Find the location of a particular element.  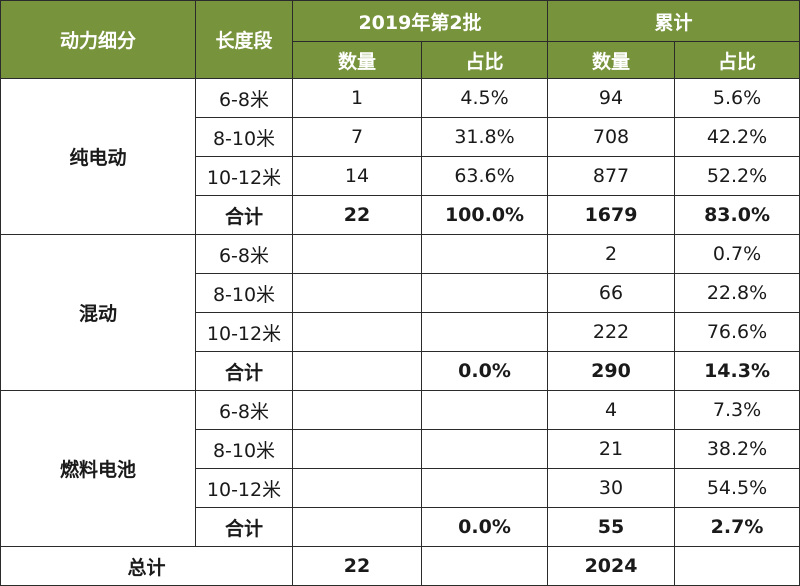

header-length: 长度段 is located at coordinates (244, 39).